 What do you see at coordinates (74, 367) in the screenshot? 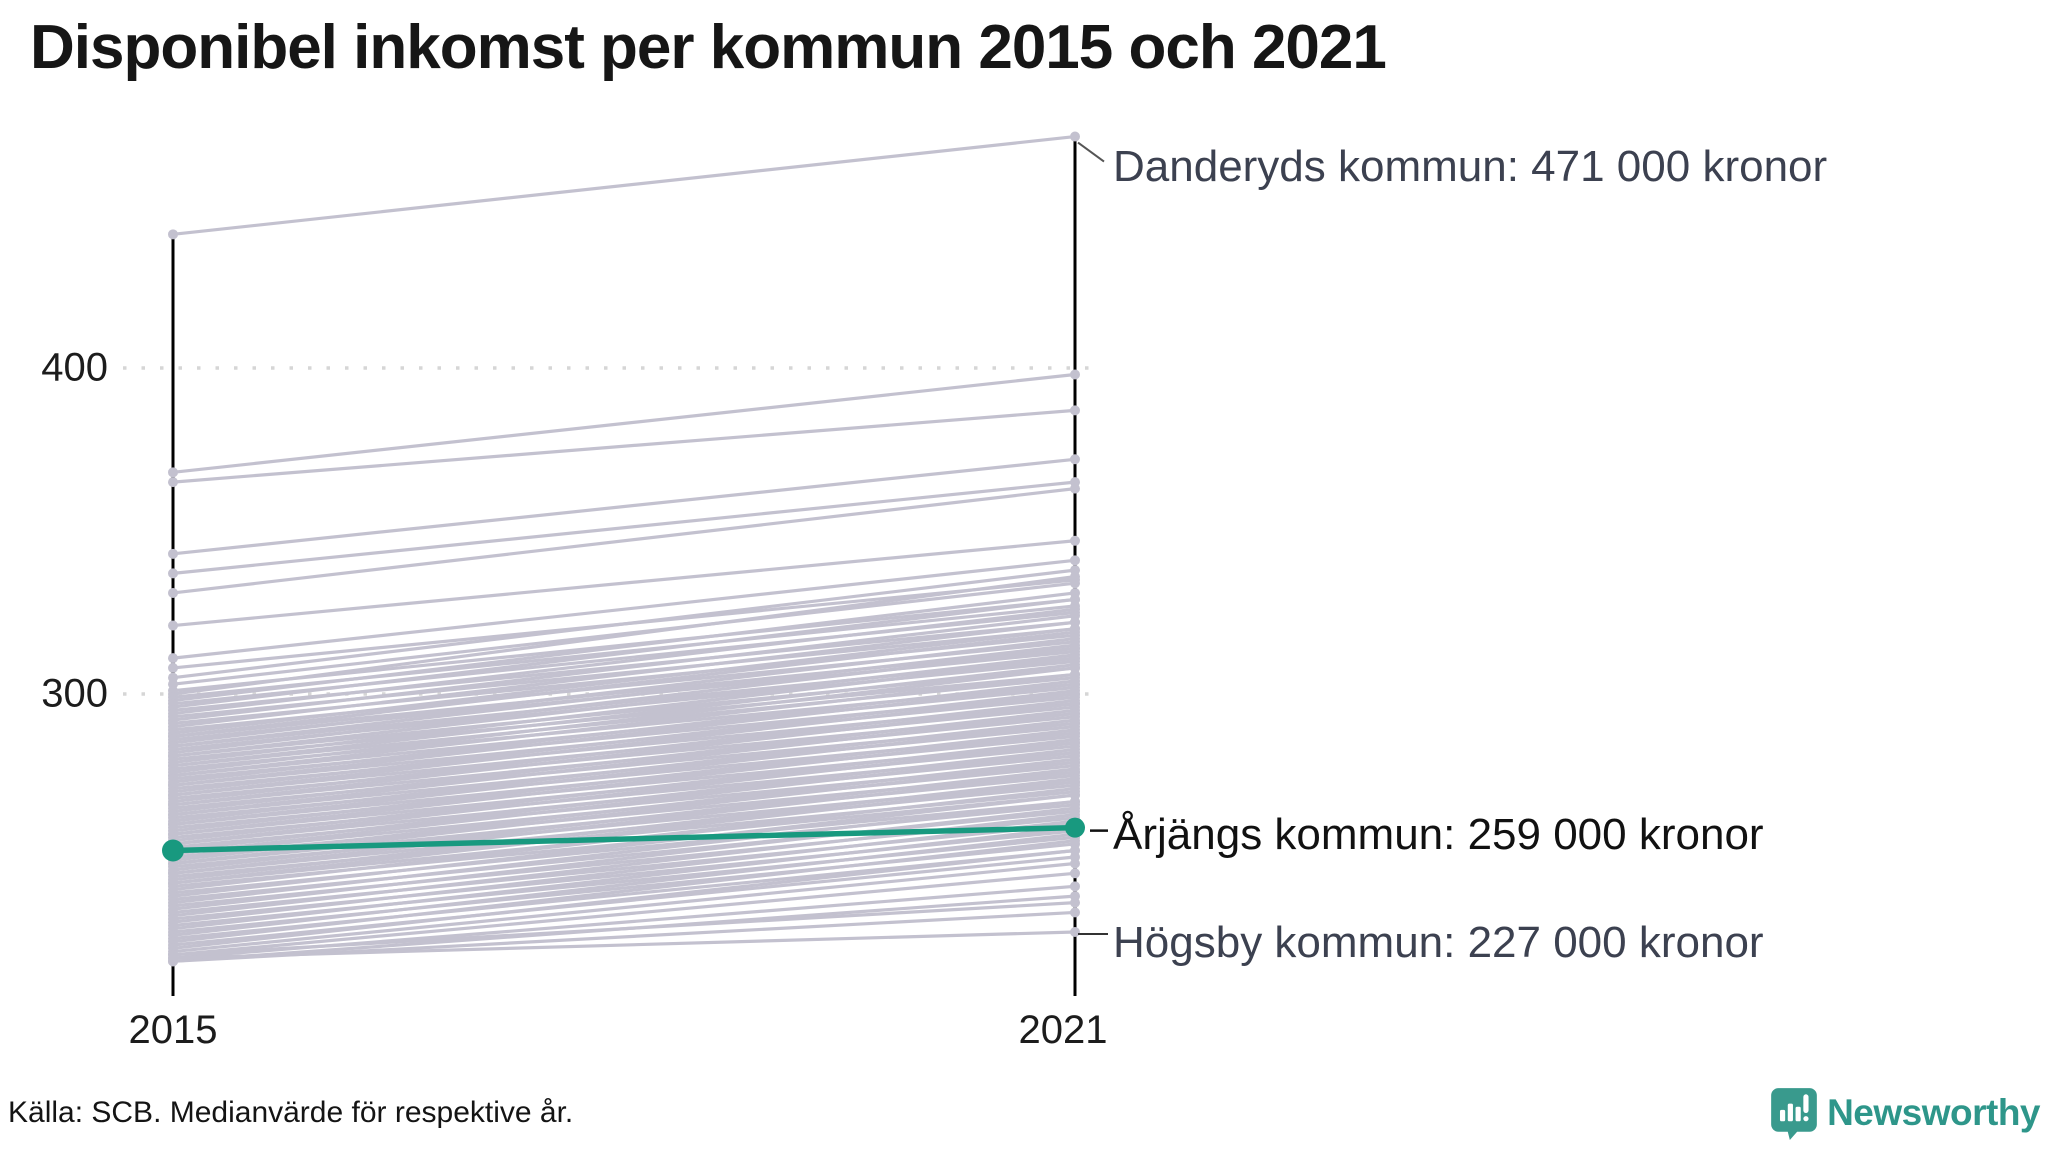
I see `y-axis-tick-400: 400` at bounding box center [74, 367].